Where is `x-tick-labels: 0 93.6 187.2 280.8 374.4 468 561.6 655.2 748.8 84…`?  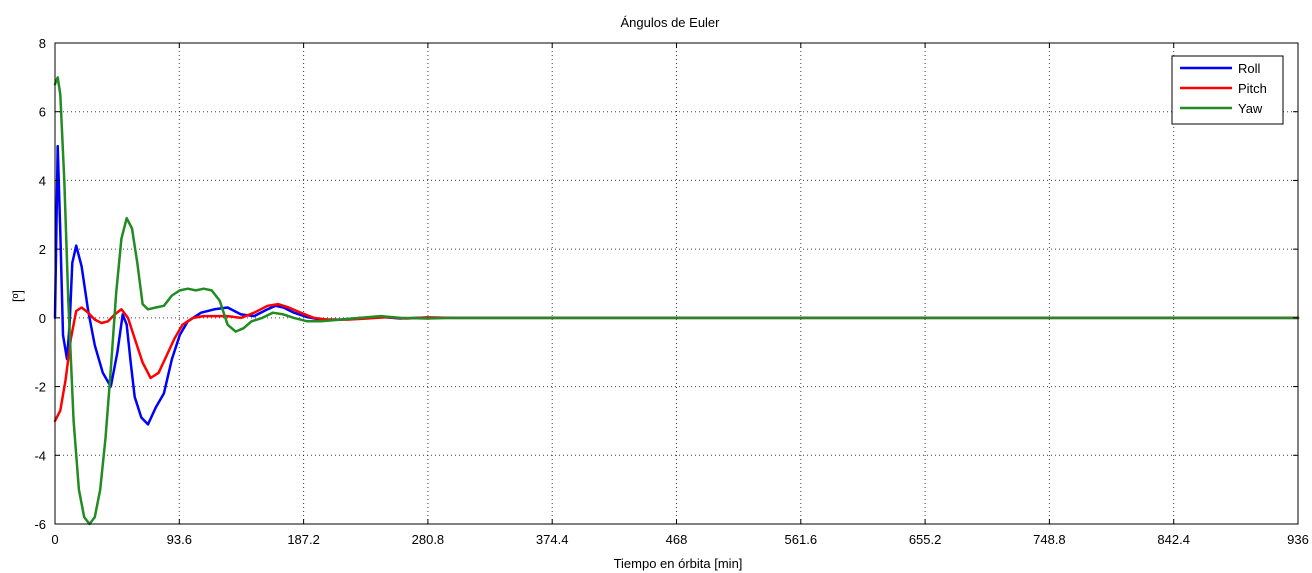
x-tick-labels: 0 93.6 187.2 280.8 374.4 468 561.6 655.2 748.8 84… is located at coordinates (679, 539).